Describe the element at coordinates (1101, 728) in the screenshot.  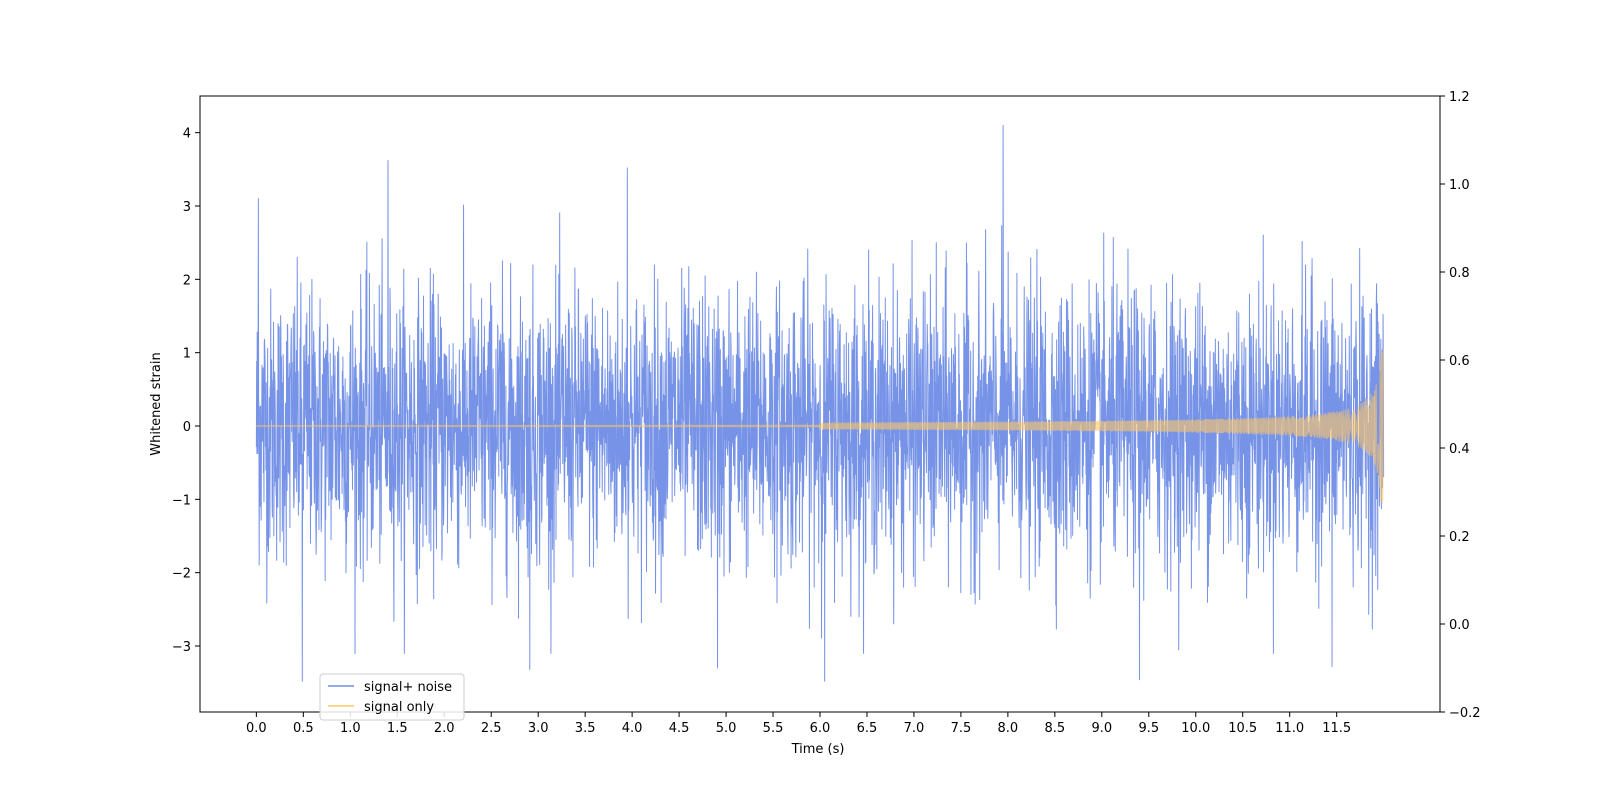
I see `x-tick-label: 9.0` at that location.